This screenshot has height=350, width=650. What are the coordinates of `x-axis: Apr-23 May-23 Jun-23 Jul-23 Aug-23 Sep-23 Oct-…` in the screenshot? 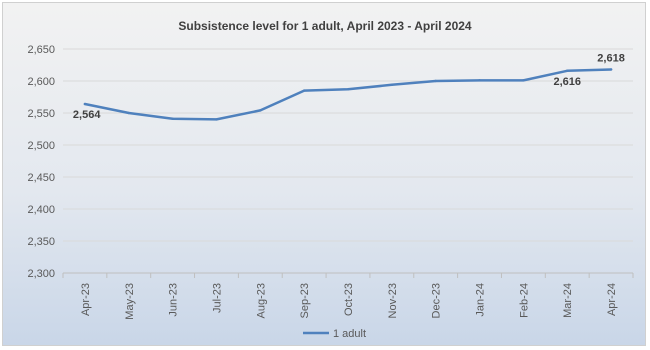 It's located at (348, 296).